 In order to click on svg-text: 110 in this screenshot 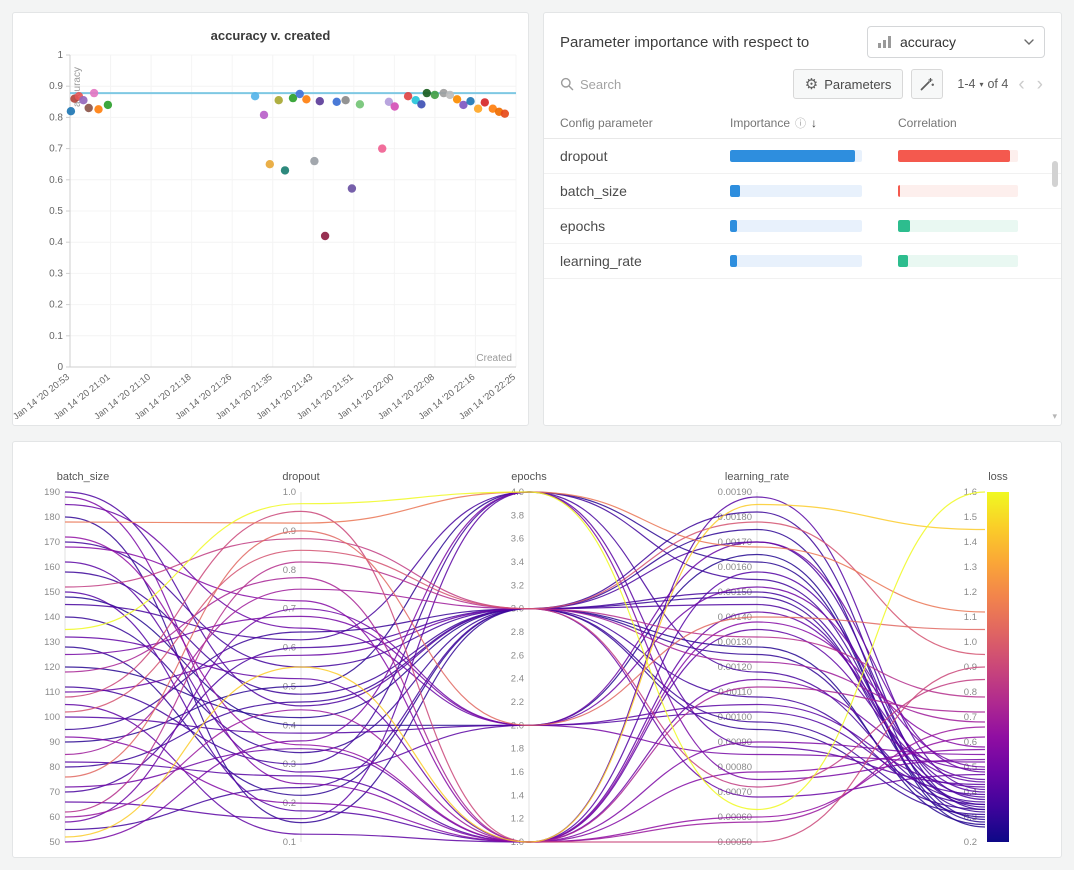, I will do `click(52, 692)`.